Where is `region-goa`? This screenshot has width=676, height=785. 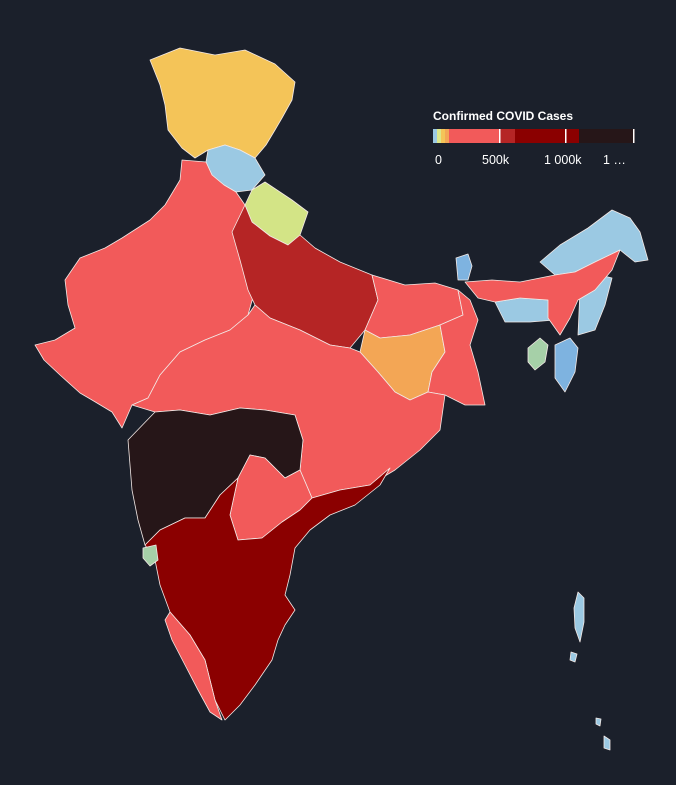
region-goa is located at coordinates (150, 555).